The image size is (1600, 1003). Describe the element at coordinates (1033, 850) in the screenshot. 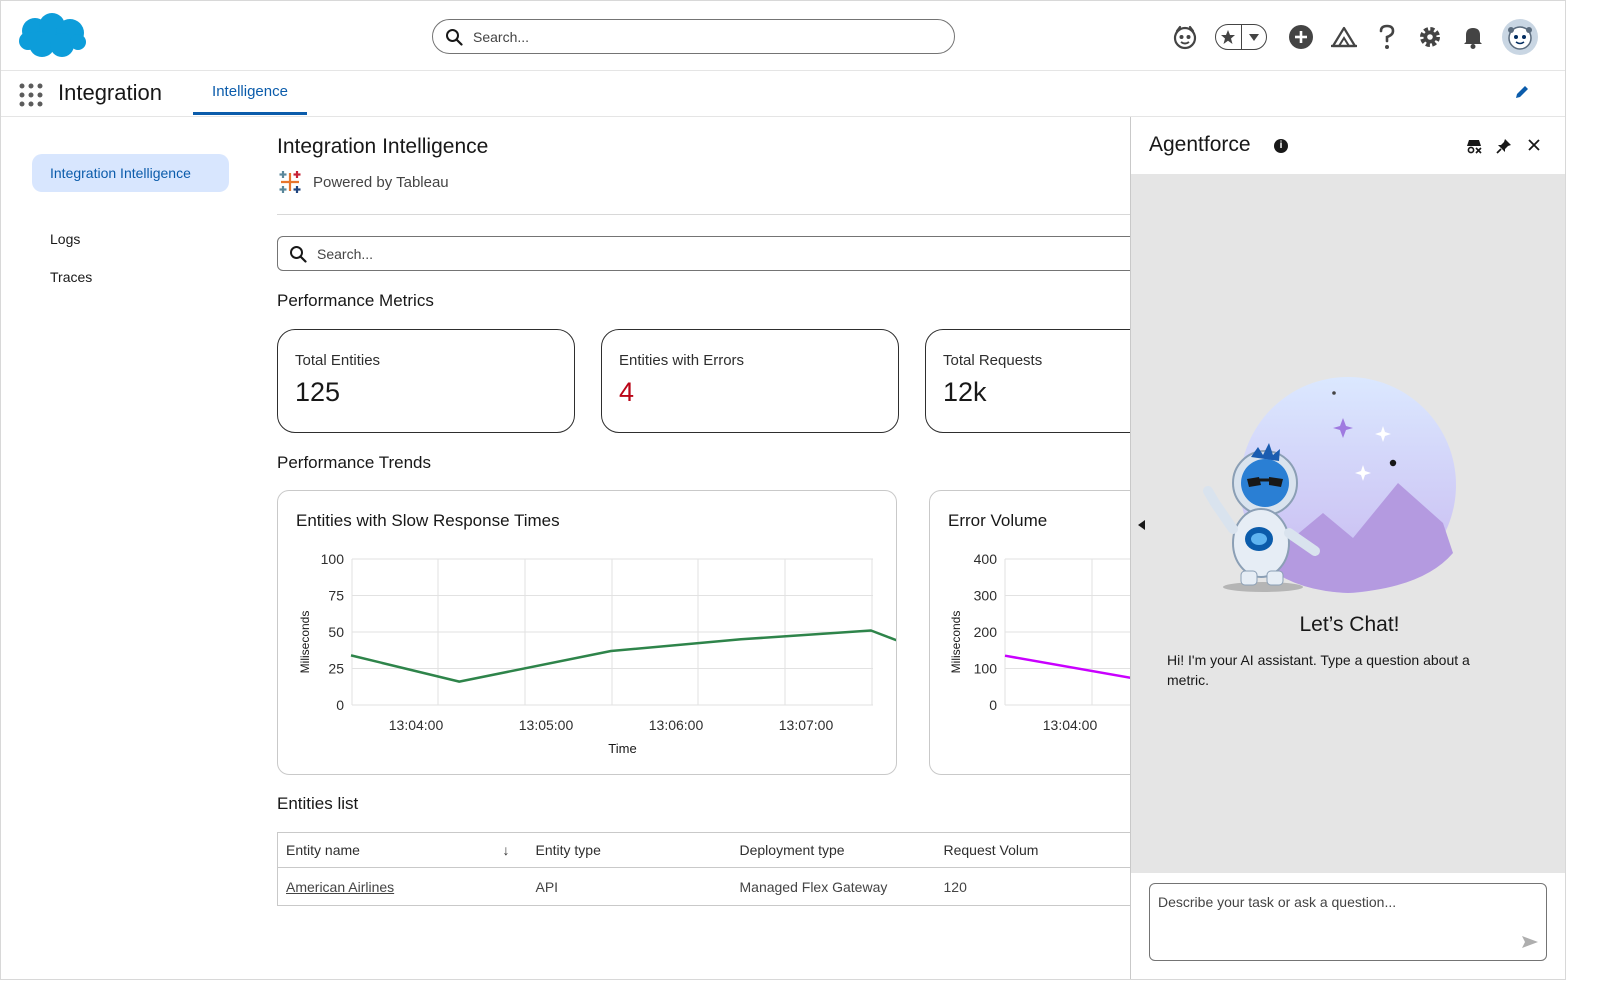

I see `column-header-request-volume: Request Volum` at that location.